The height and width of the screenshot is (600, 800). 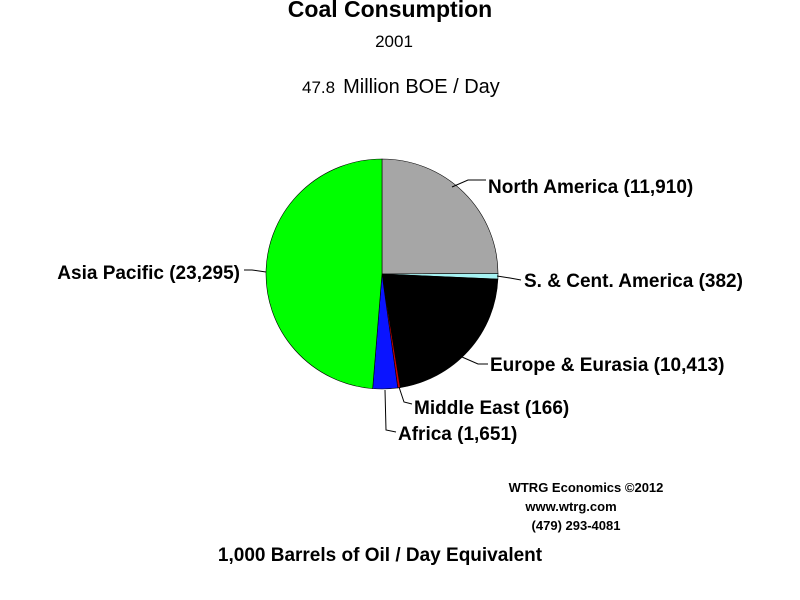 I want to click on total-line: 47.8 Million BOE / Day, so click(x=401, y=87).